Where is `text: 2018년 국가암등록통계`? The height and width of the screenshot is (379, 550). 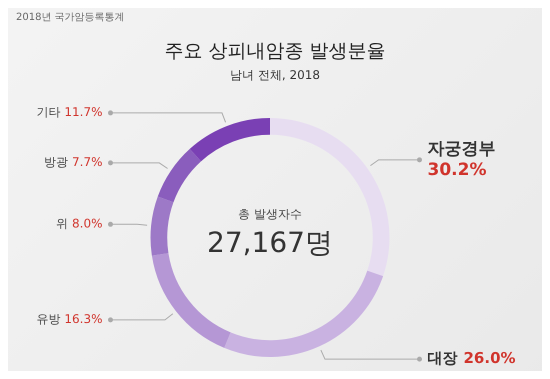 text: 2018년 국가암등록통계 is located at coordinates (70, 17).